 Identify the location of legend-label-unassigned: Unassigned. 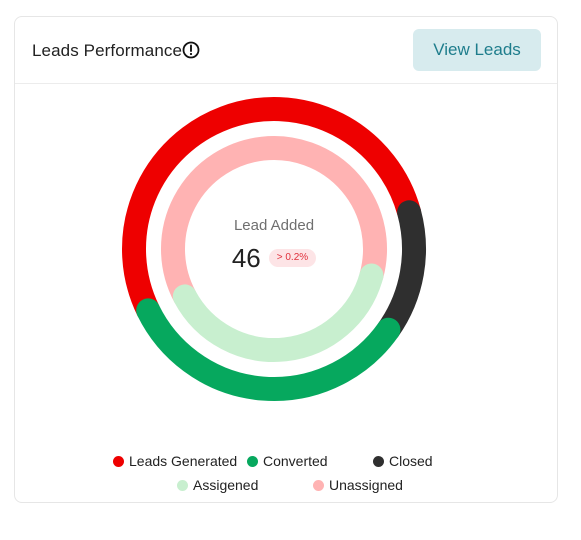
(366, 485).